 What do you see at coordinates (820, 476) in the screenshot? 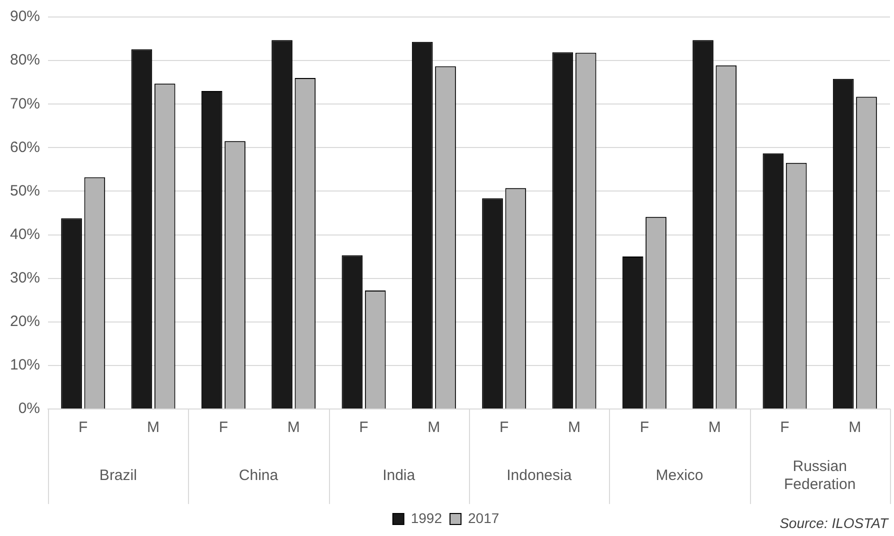
I see `text: Russian Federation` at bounding box center [820, 476].